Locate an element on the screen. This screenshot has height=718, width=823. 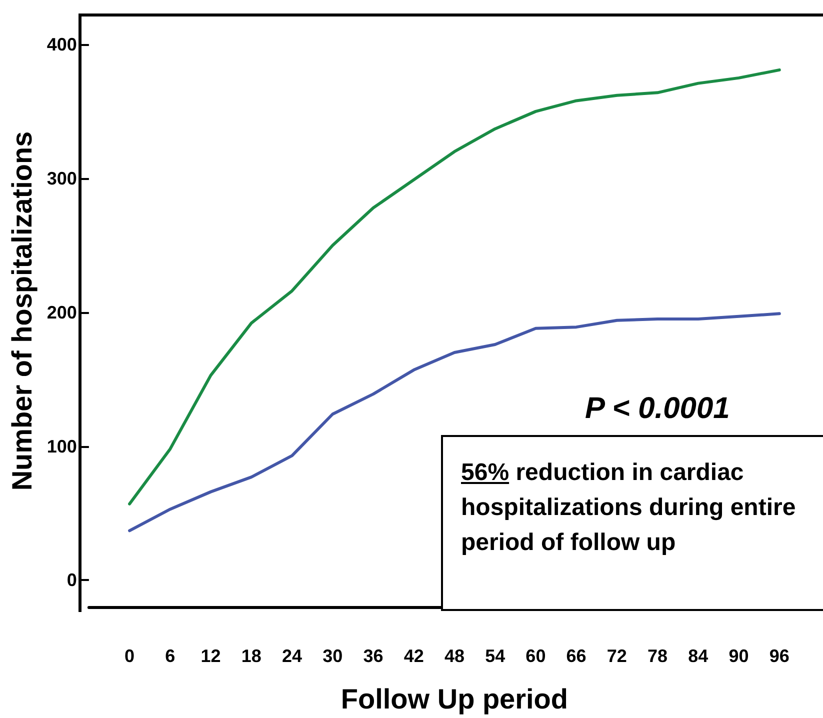
y-tick-label: 100 is located at coordinates (61, 446).